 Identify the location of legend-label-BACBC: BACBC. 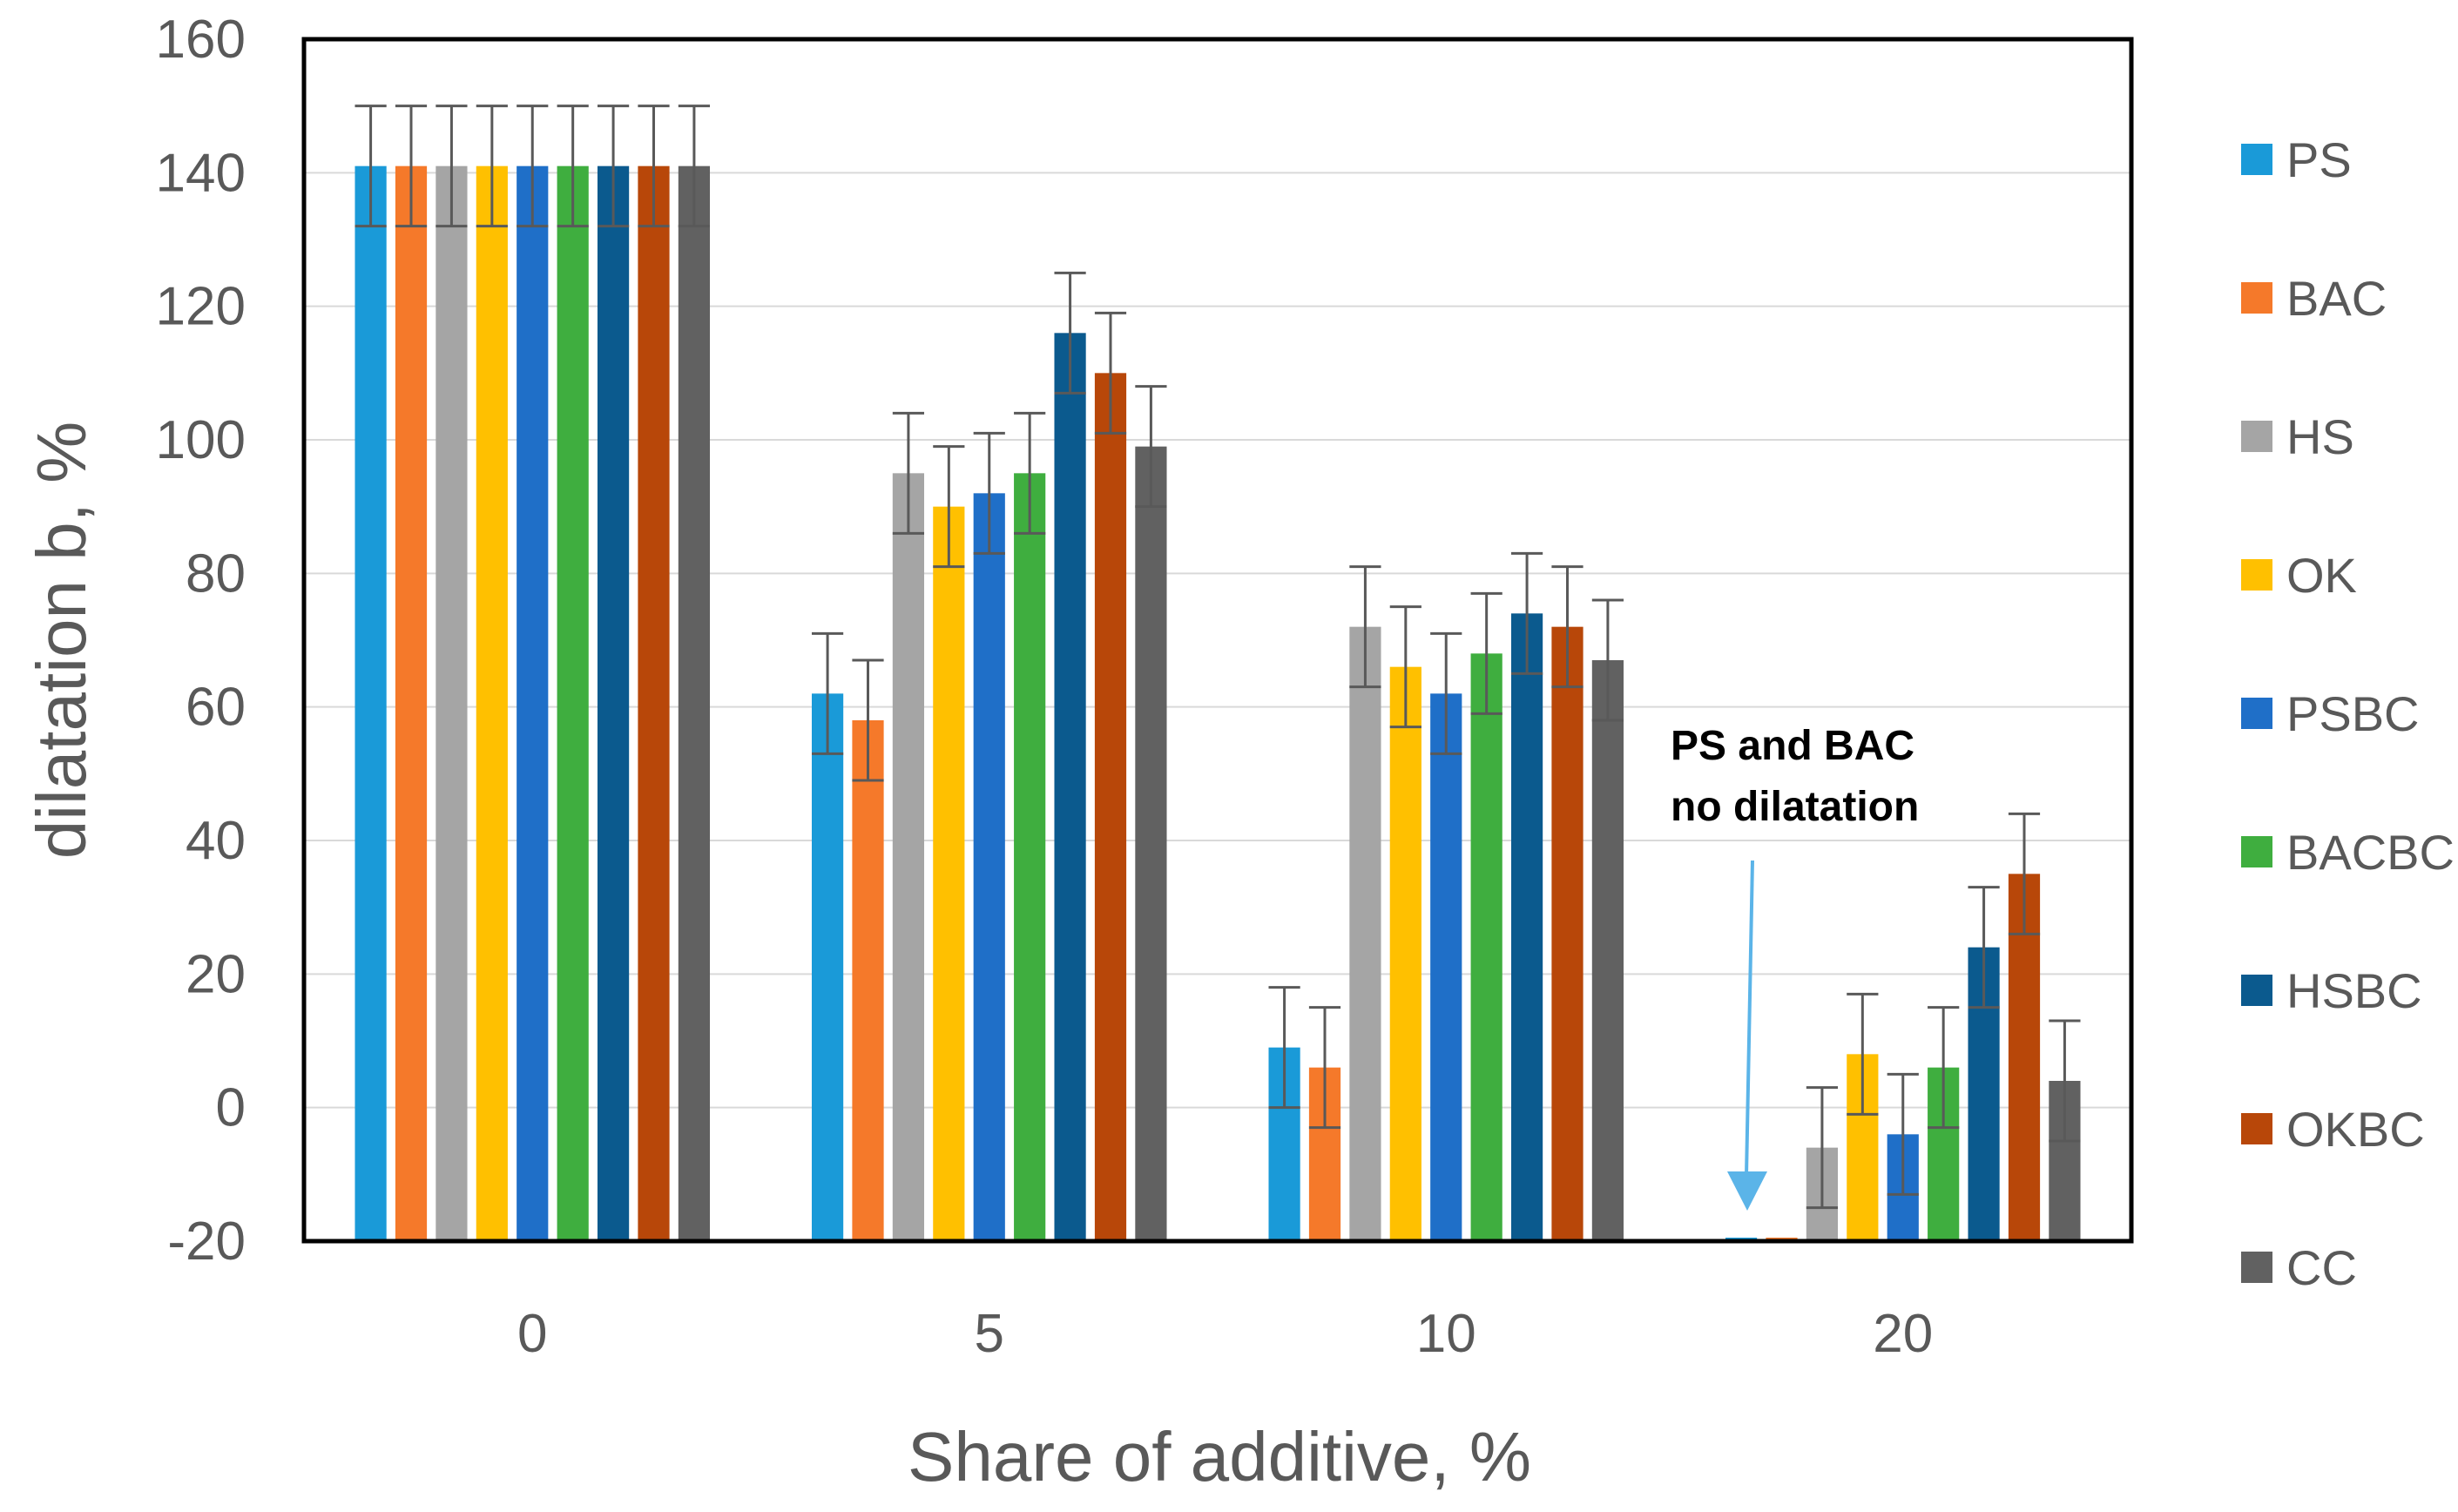
(2370, 852).